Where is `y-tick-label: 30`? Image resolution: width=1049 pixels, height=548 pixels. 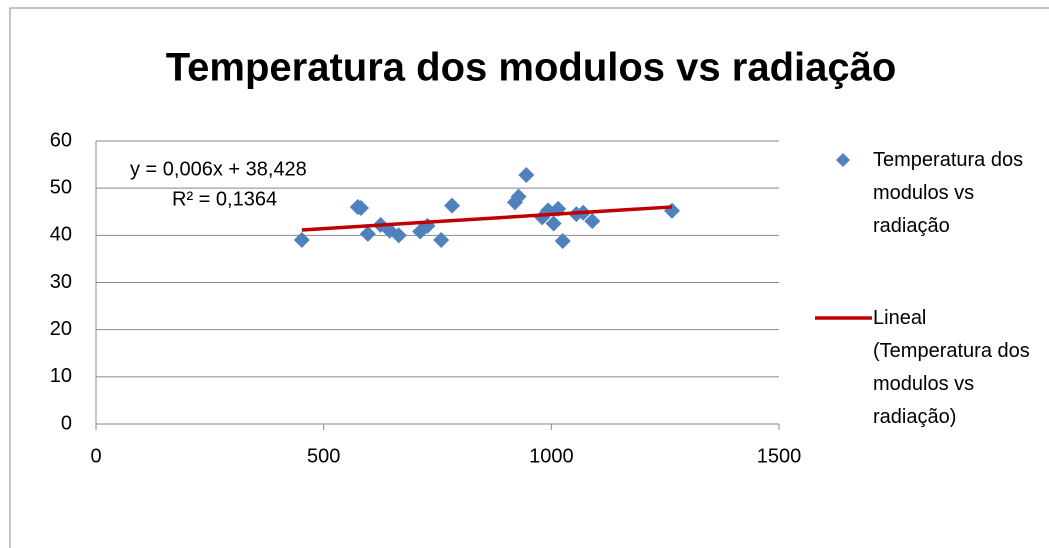 y-tick-label: 30 is located at coordinates (61, 282).